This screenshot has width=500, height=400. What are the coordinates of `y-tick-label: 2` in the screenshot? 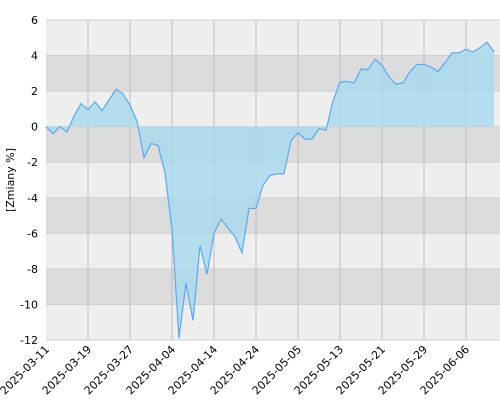 It's located at (34, 91).